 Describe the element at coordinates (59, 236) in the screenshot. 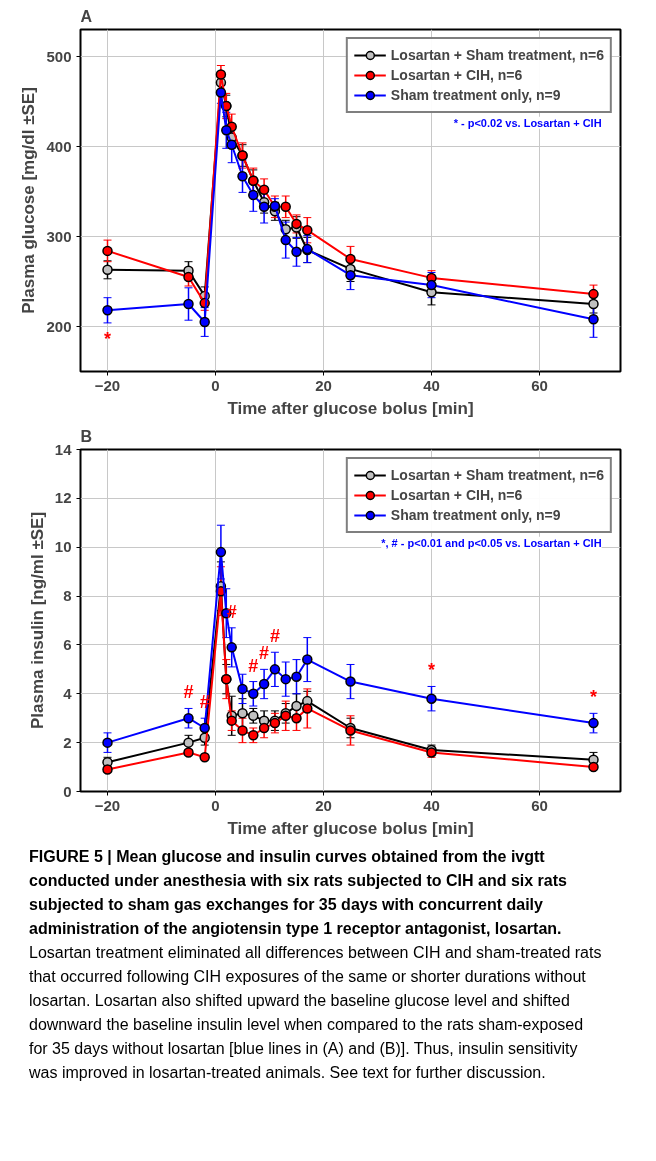

I see `y-tick-label: 300` at that location.